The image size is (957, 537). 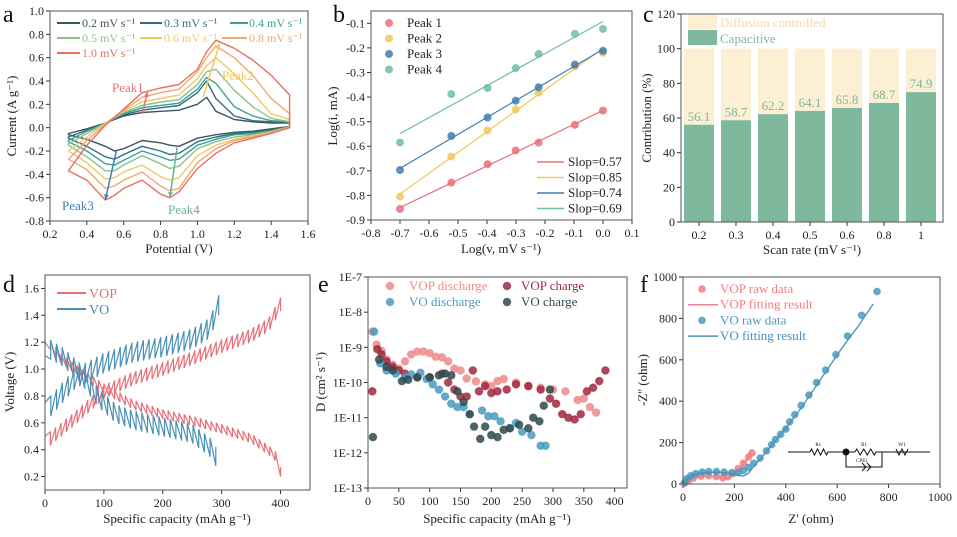 I want to click on equivalent-circuit-inset: Rs R1 W1 CPE1, so click(x=859, y=457).